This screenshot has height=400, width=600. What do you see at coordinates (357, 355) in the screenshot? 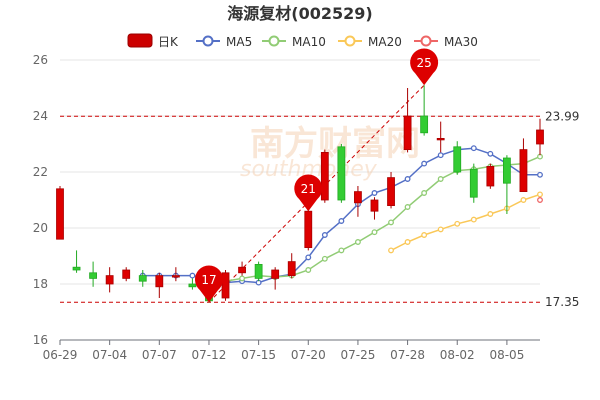
I see `x-tick-label: 07-25` at bounding box center [357, 355].